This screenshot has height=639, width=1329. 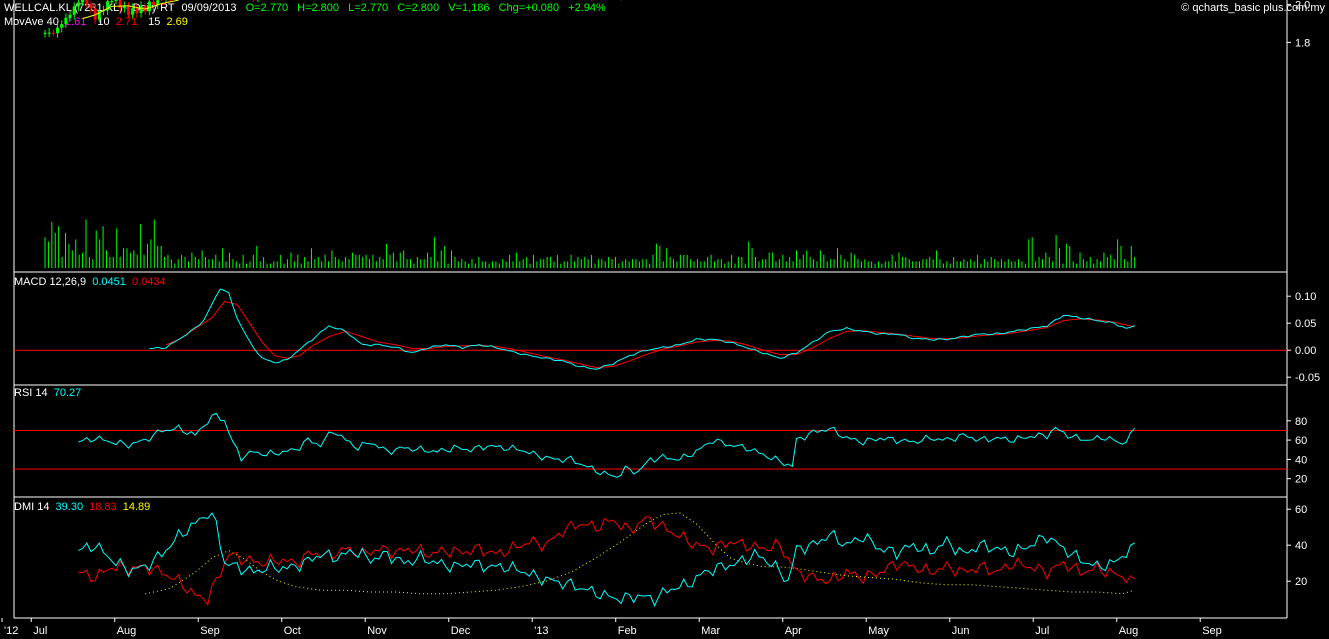 What do you see at coordinates (710, 631) in the screenshot?
I see `x-tick-label: Mar` at bounding box center [710, 631].